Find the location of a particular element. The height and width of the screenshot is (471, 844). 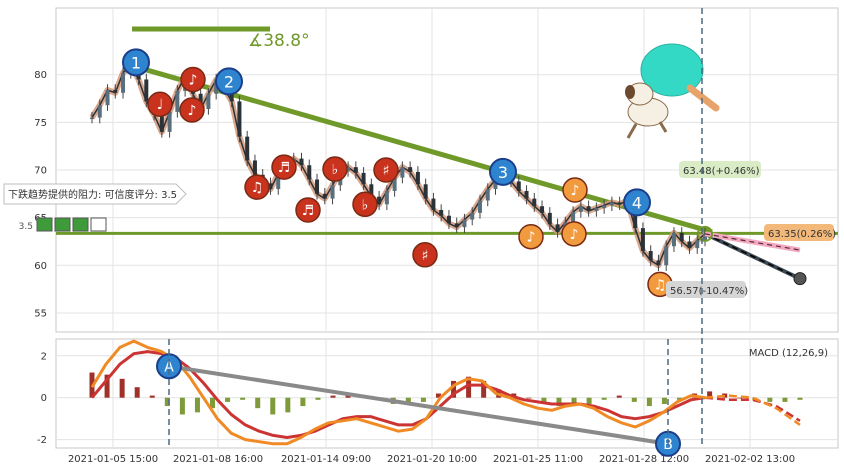

note-glyph: ♬ is located at coordinates (284, 168).